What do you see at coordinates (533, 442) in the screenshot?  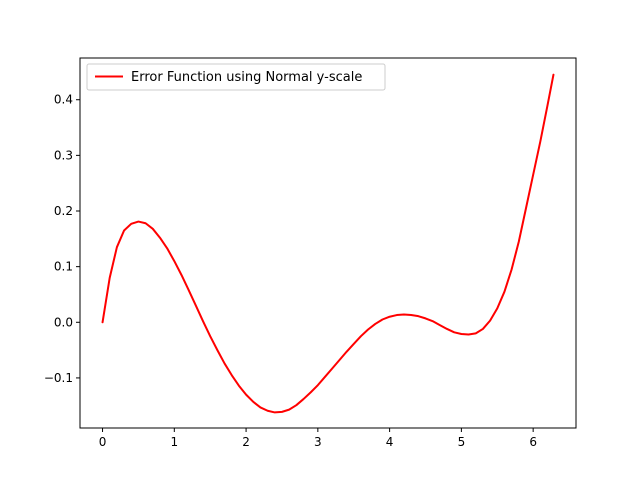 I see `x-tick-label: 6` at bounding box center [533, 442].